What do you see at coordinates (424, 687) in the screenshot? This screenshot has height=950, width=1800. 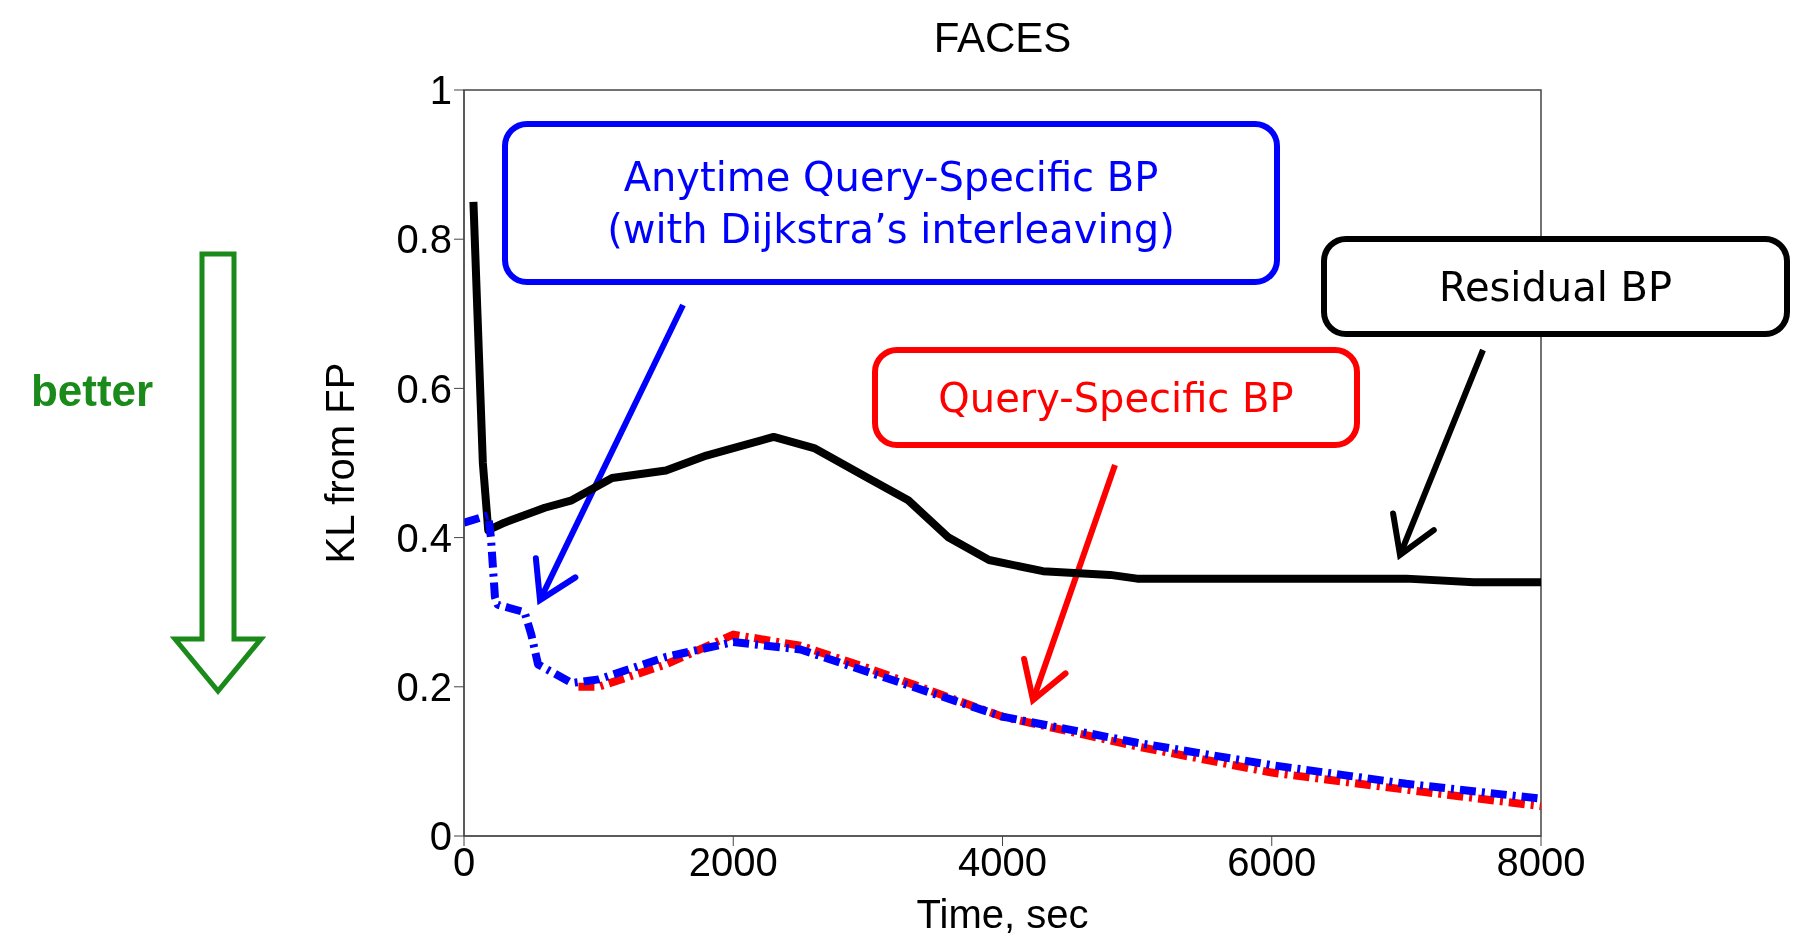 I see `y-tick-label: 0.2` at bounding box center [424, 687].